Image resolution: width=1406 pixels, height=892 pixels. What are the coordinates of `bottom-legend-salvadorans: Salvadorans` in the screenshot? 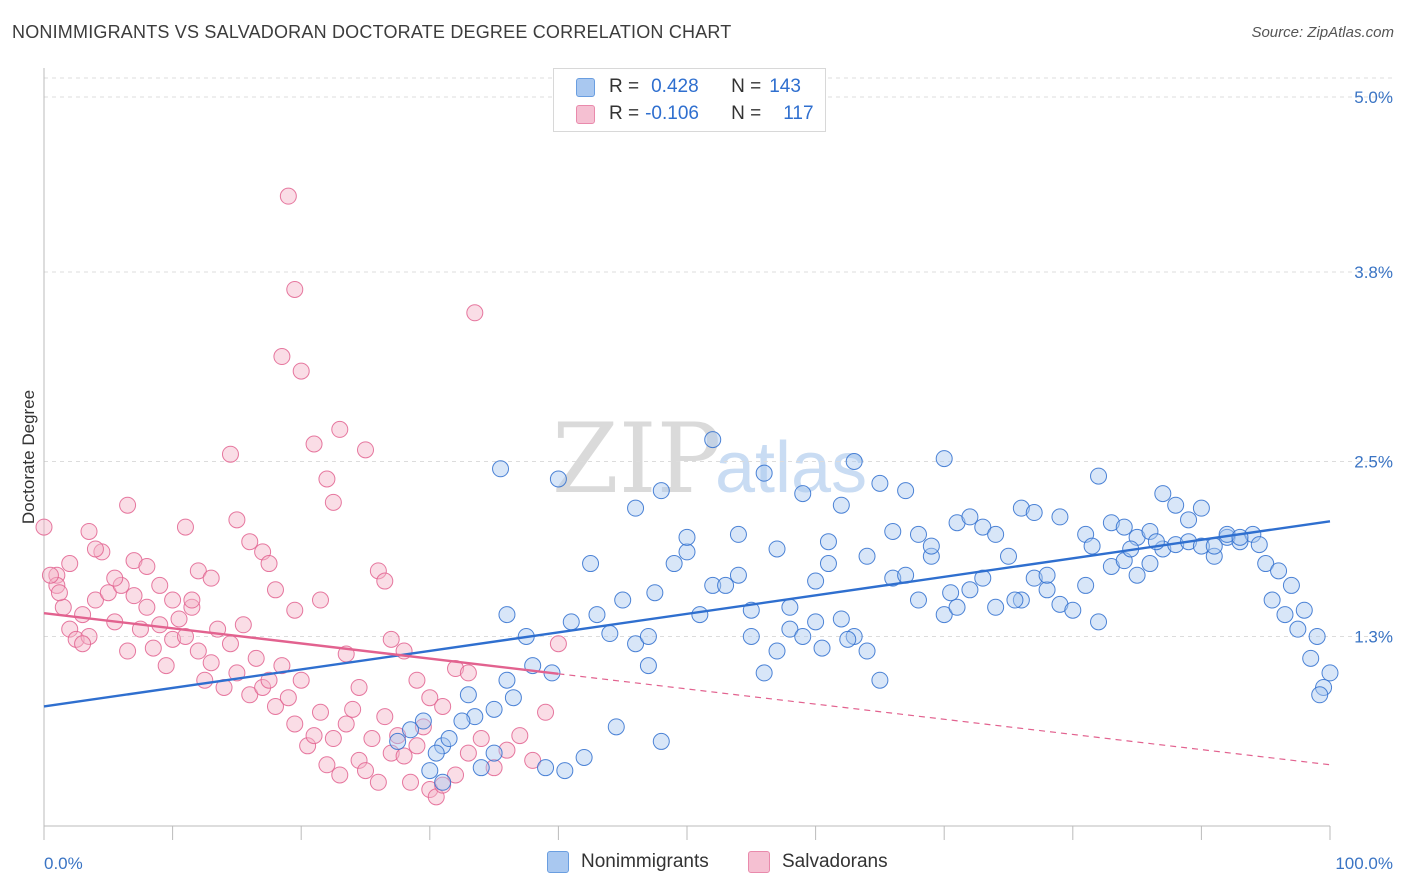 It's located at (818, 862).